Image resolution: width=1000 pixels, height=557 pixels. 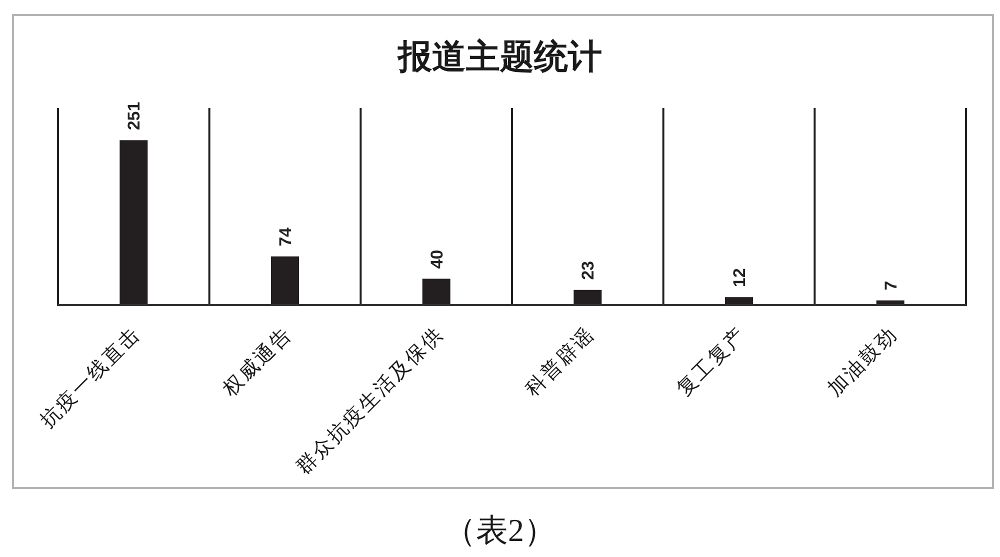 I want to click on data-label: 12, so click(x=739, y=278).